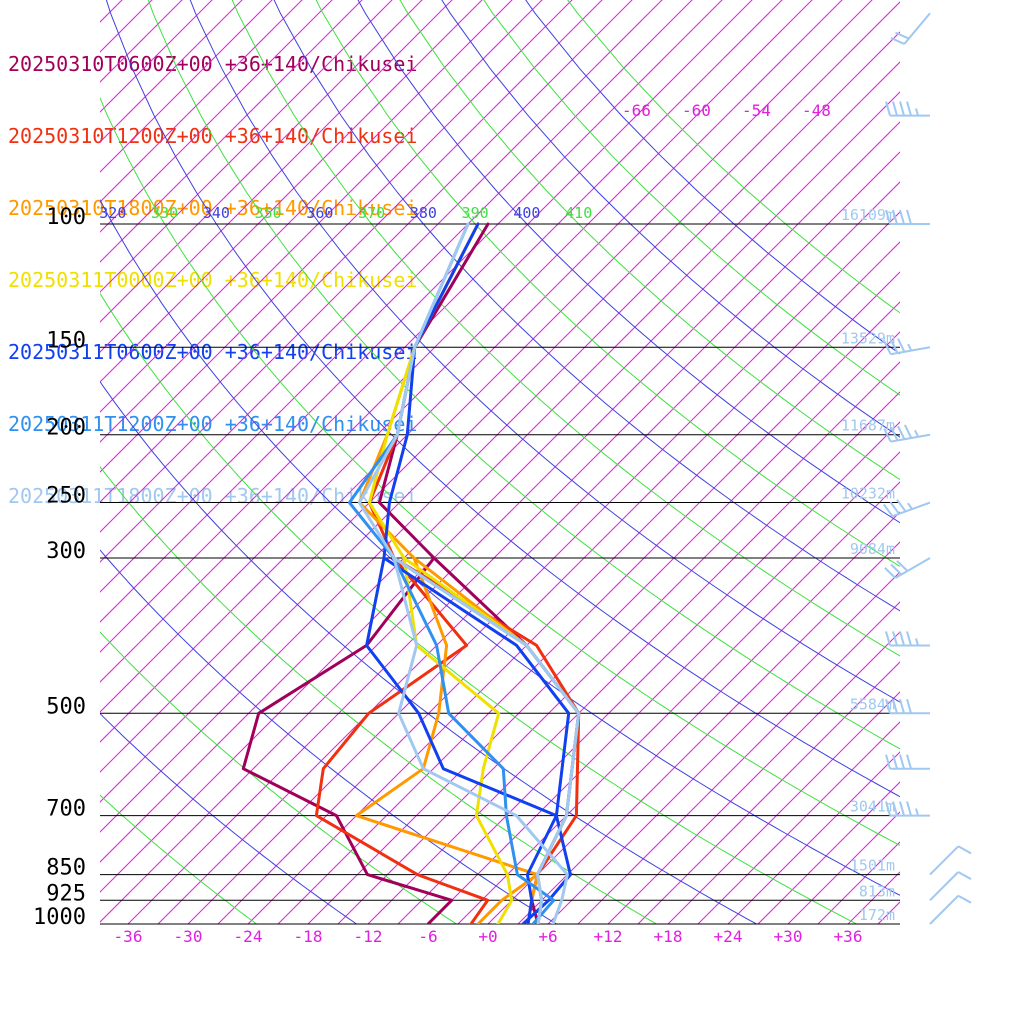  What do you see at coordinates (868, 494) in the screenshot?
I see `height-label: 10232m` at bounding box center [868, 494].